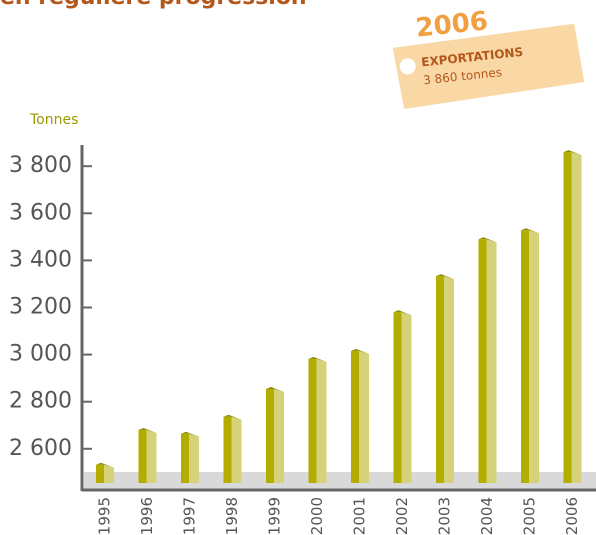 The image size is (596, 535). Describe the element at coordinates (40, 165) in the screenshot. I see `y-tick-label: 3 800` at that location.